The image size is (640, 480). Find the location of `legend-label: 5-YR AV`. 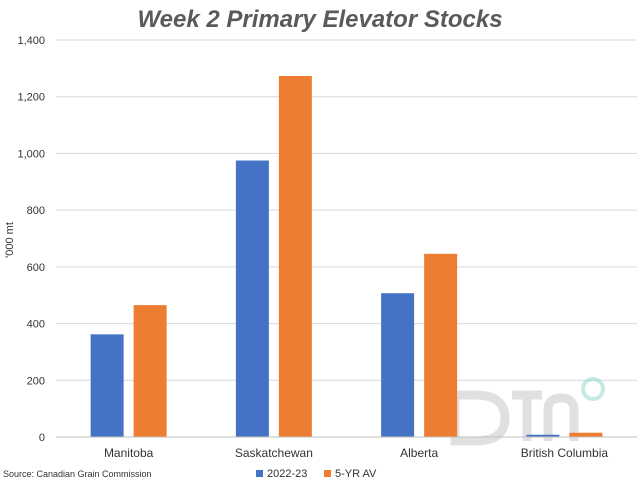

legend-label: 5-YR AV is located at coordinates (356, 474).